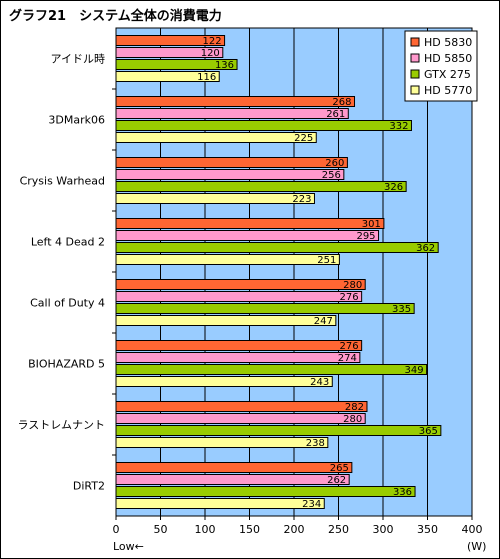 The height and width of the screenshot is (559, 500). I want to click on category-label: 3DMark06, so click(76, 120).